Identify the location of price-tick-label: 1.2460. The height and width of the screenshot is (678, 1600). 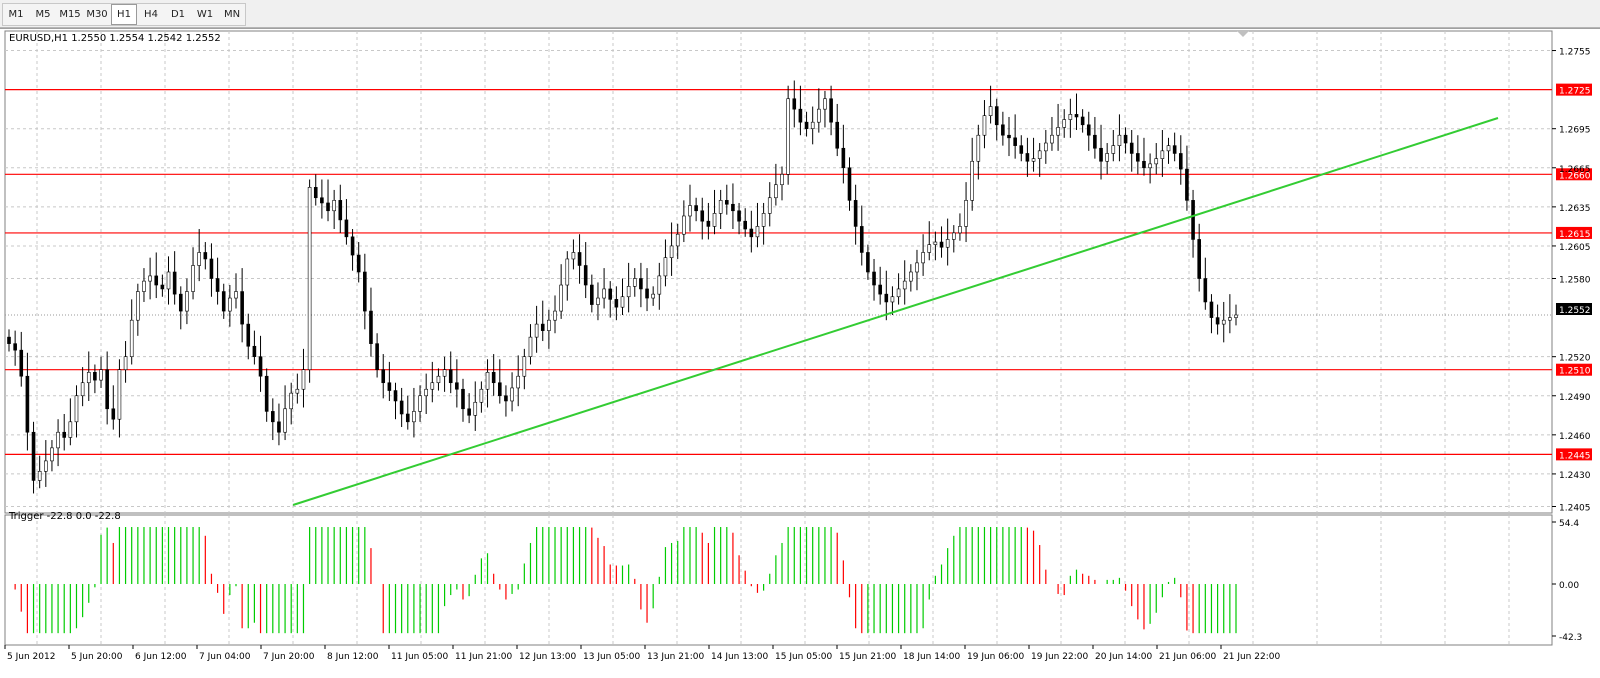
(1575, 437).